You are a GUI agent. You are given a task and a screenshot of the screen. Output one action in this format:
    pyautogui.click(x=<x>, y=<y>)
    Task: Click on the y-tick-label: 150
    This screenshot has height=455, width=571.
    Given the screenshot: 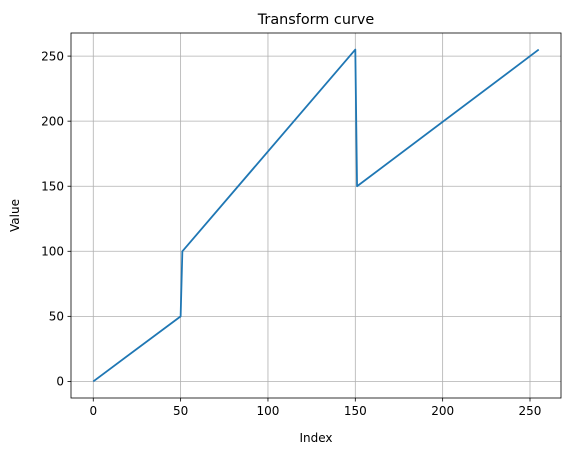 What is the action you would take?
    pyautogui.click(x=52, y=187)
    